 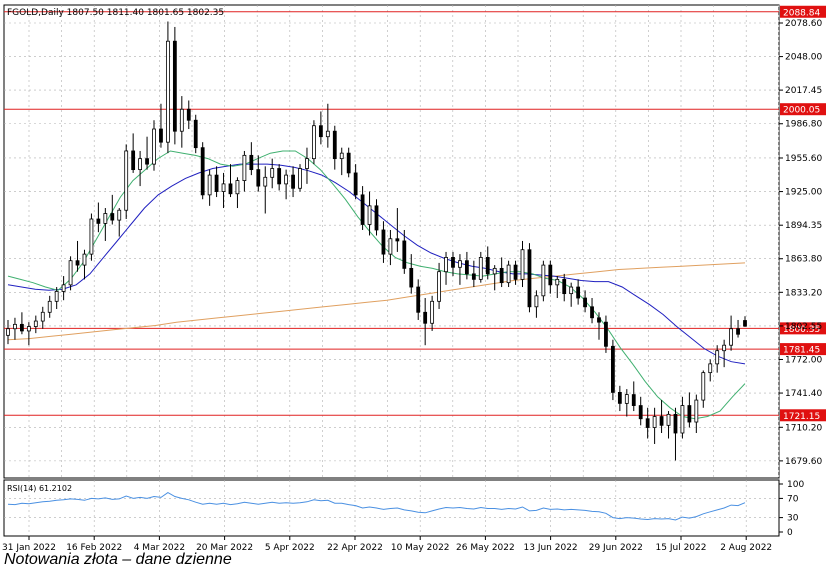 I want to click on y-tick-label: 1679.60, so click(x=803, y=462).